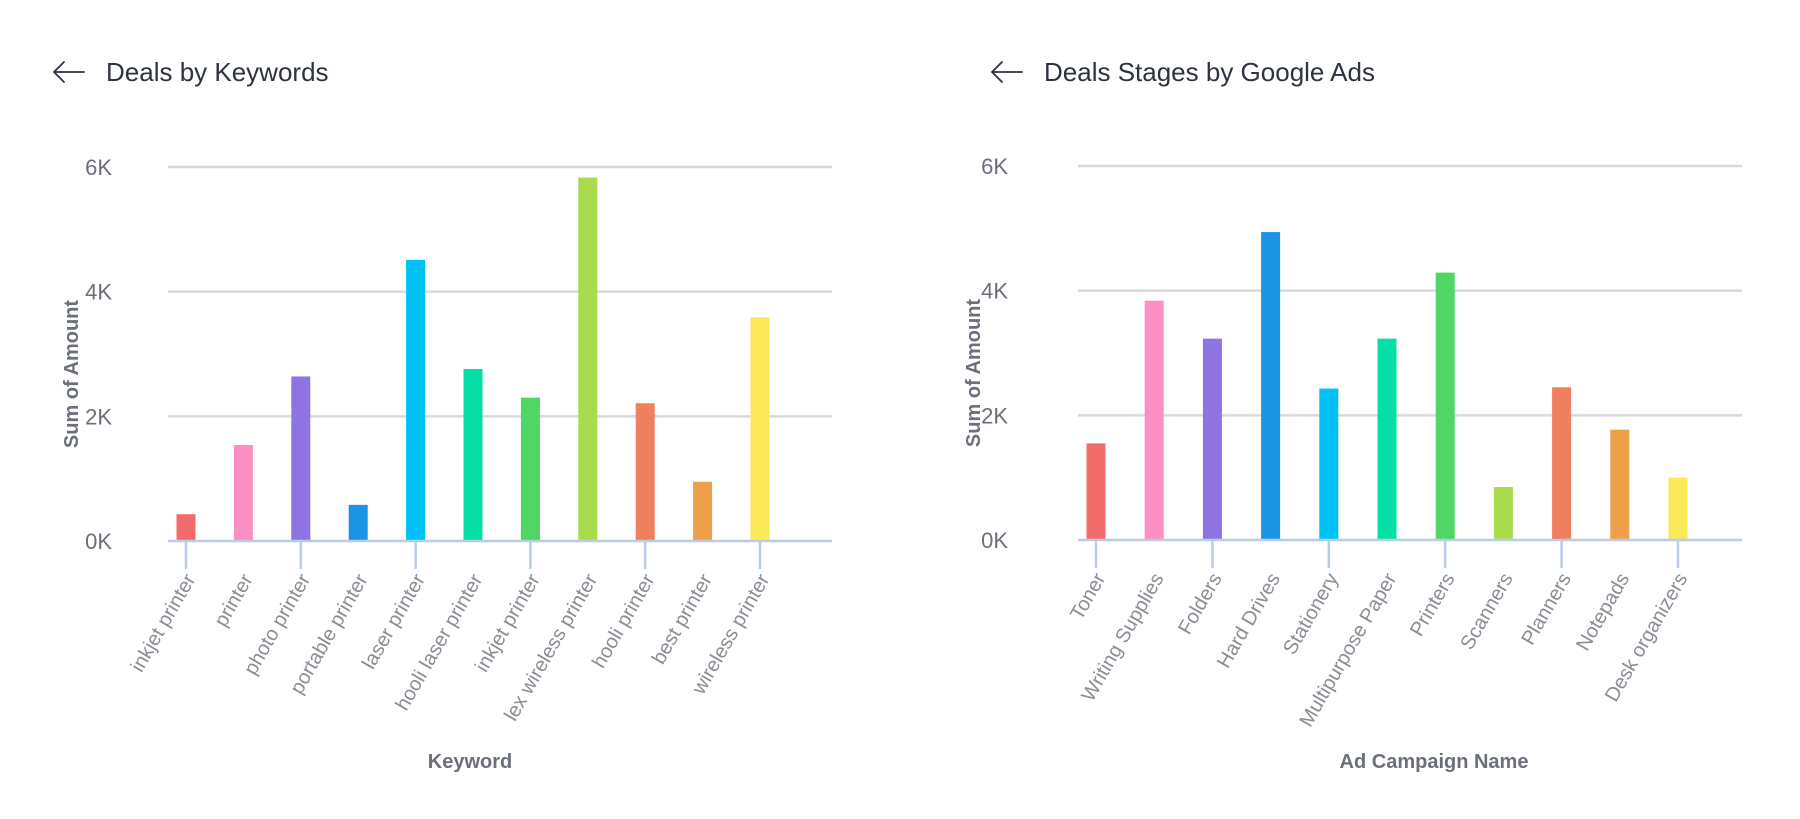 This screenshot has height=819, width=1800. What do you see at coordinates (1200, 604) in the screenshot?
I see `x-tick-label: Folders` at bounding box center [1200, 604].